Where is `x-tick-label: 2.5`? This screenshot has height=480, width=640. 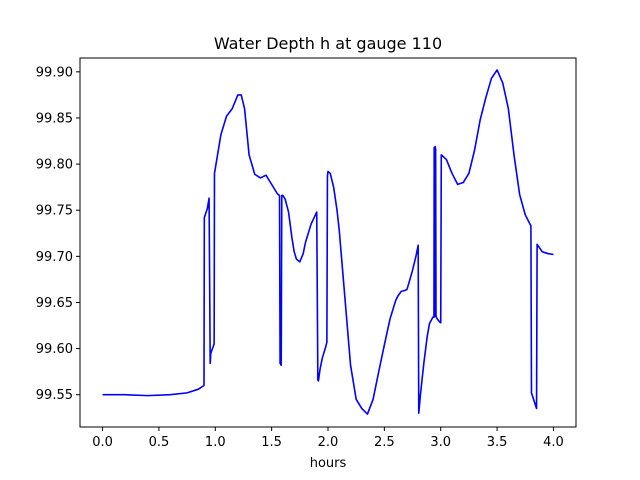
x-tick-label: 2.5 is located at coordinates (384, 442).